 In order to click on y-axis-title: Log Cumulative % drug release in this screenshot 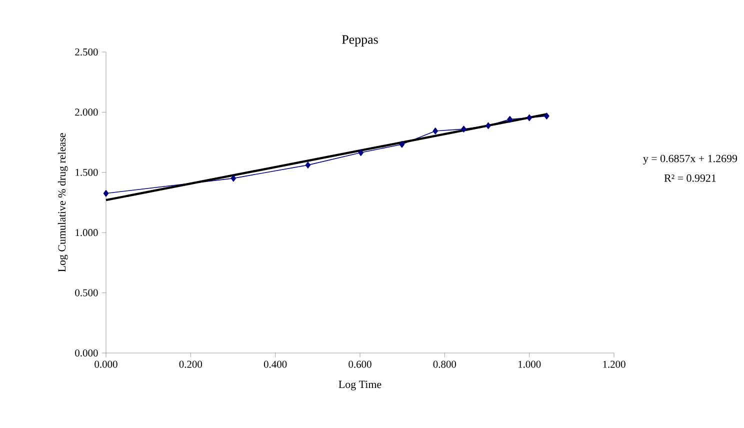, I will do `click(63, 202)`.